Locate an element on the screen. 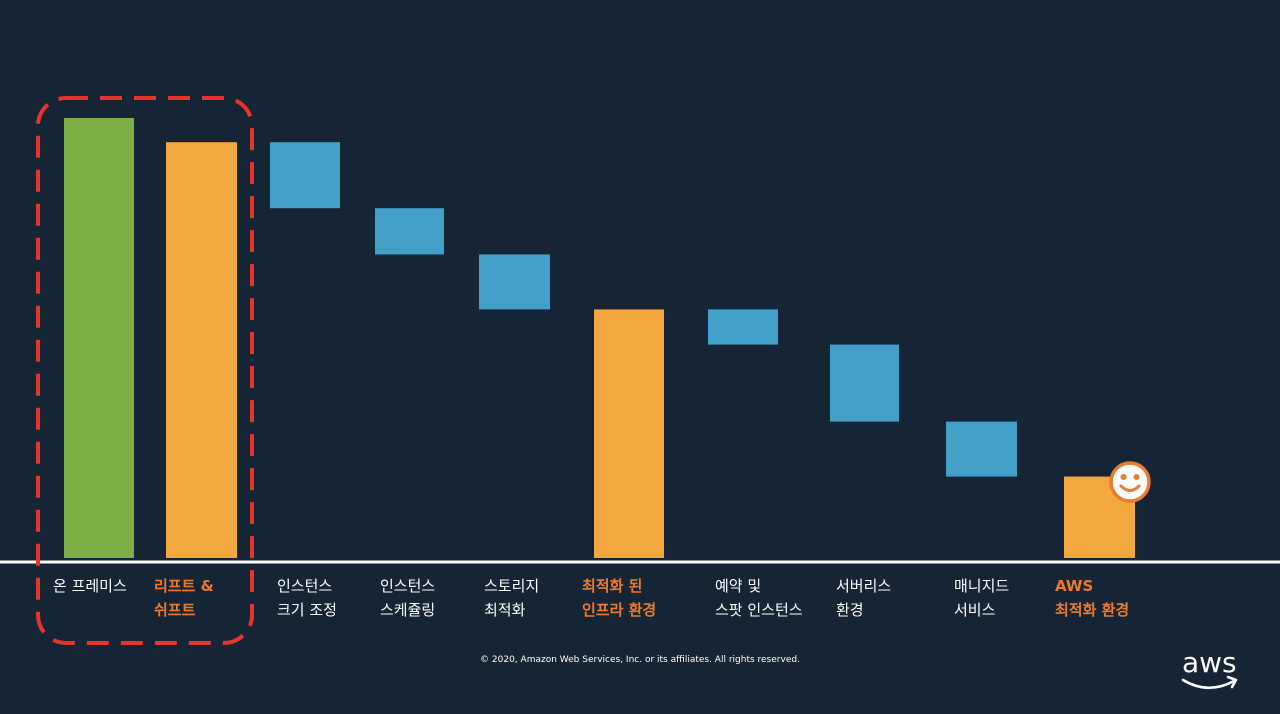 This screenshot has height=714, width=1280. category-label-7-line-1: 예약 및 is located at coordinates (738, 586).